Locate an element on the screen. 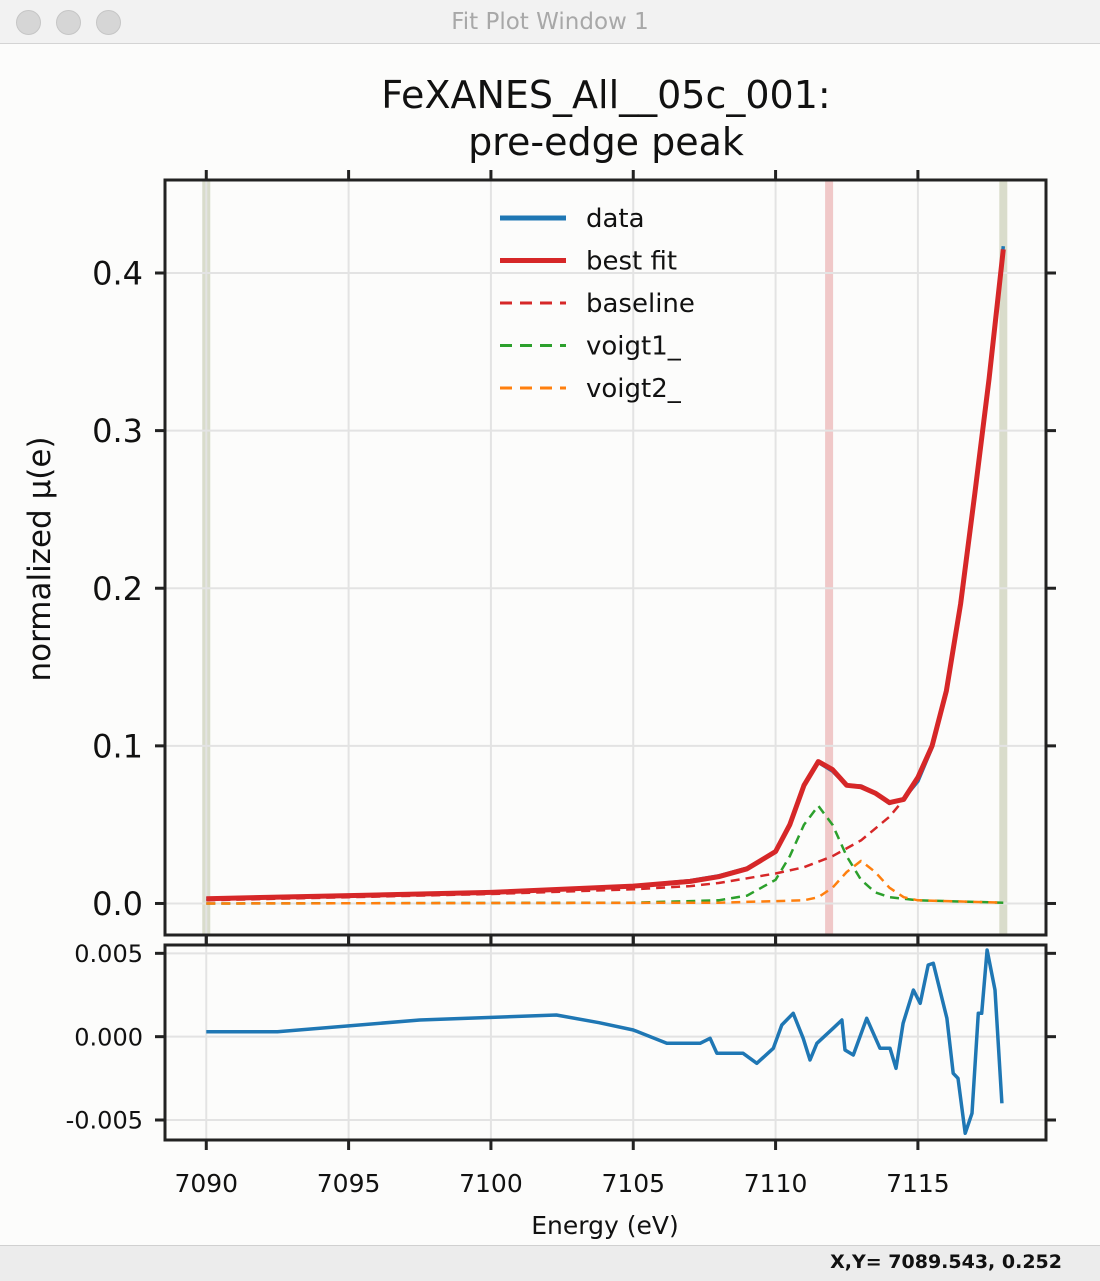 The image size is (1100, 1281). title-bar: Fit Plot Window 1 is located at coordinates (550, 22).